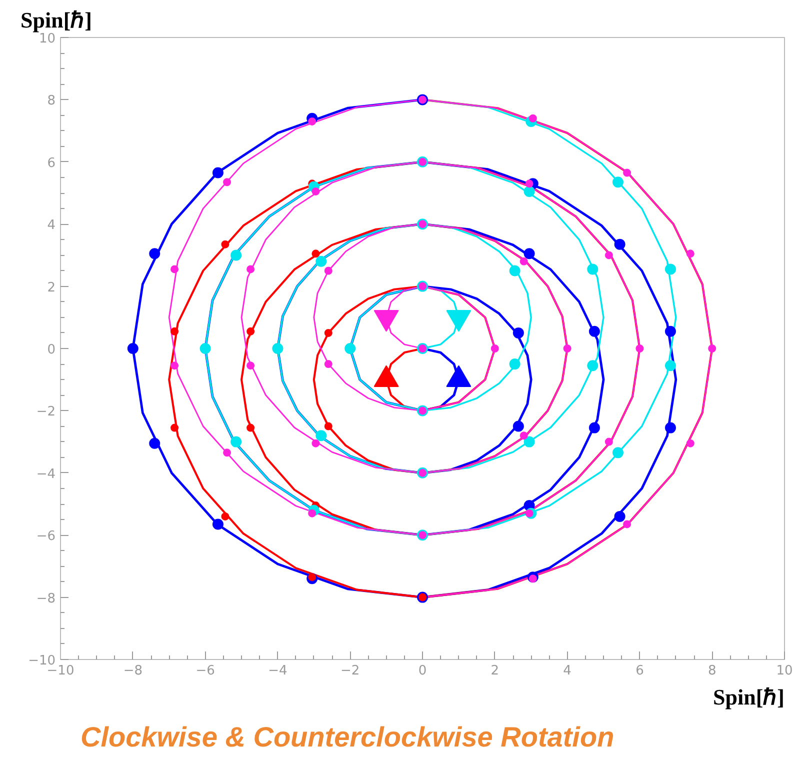 Image resolution: width=794 pixels, height=757 pixels. Describe the element at coordinates (42, 661) in the screenshot. I see `y-tick-label: −10` at that location.